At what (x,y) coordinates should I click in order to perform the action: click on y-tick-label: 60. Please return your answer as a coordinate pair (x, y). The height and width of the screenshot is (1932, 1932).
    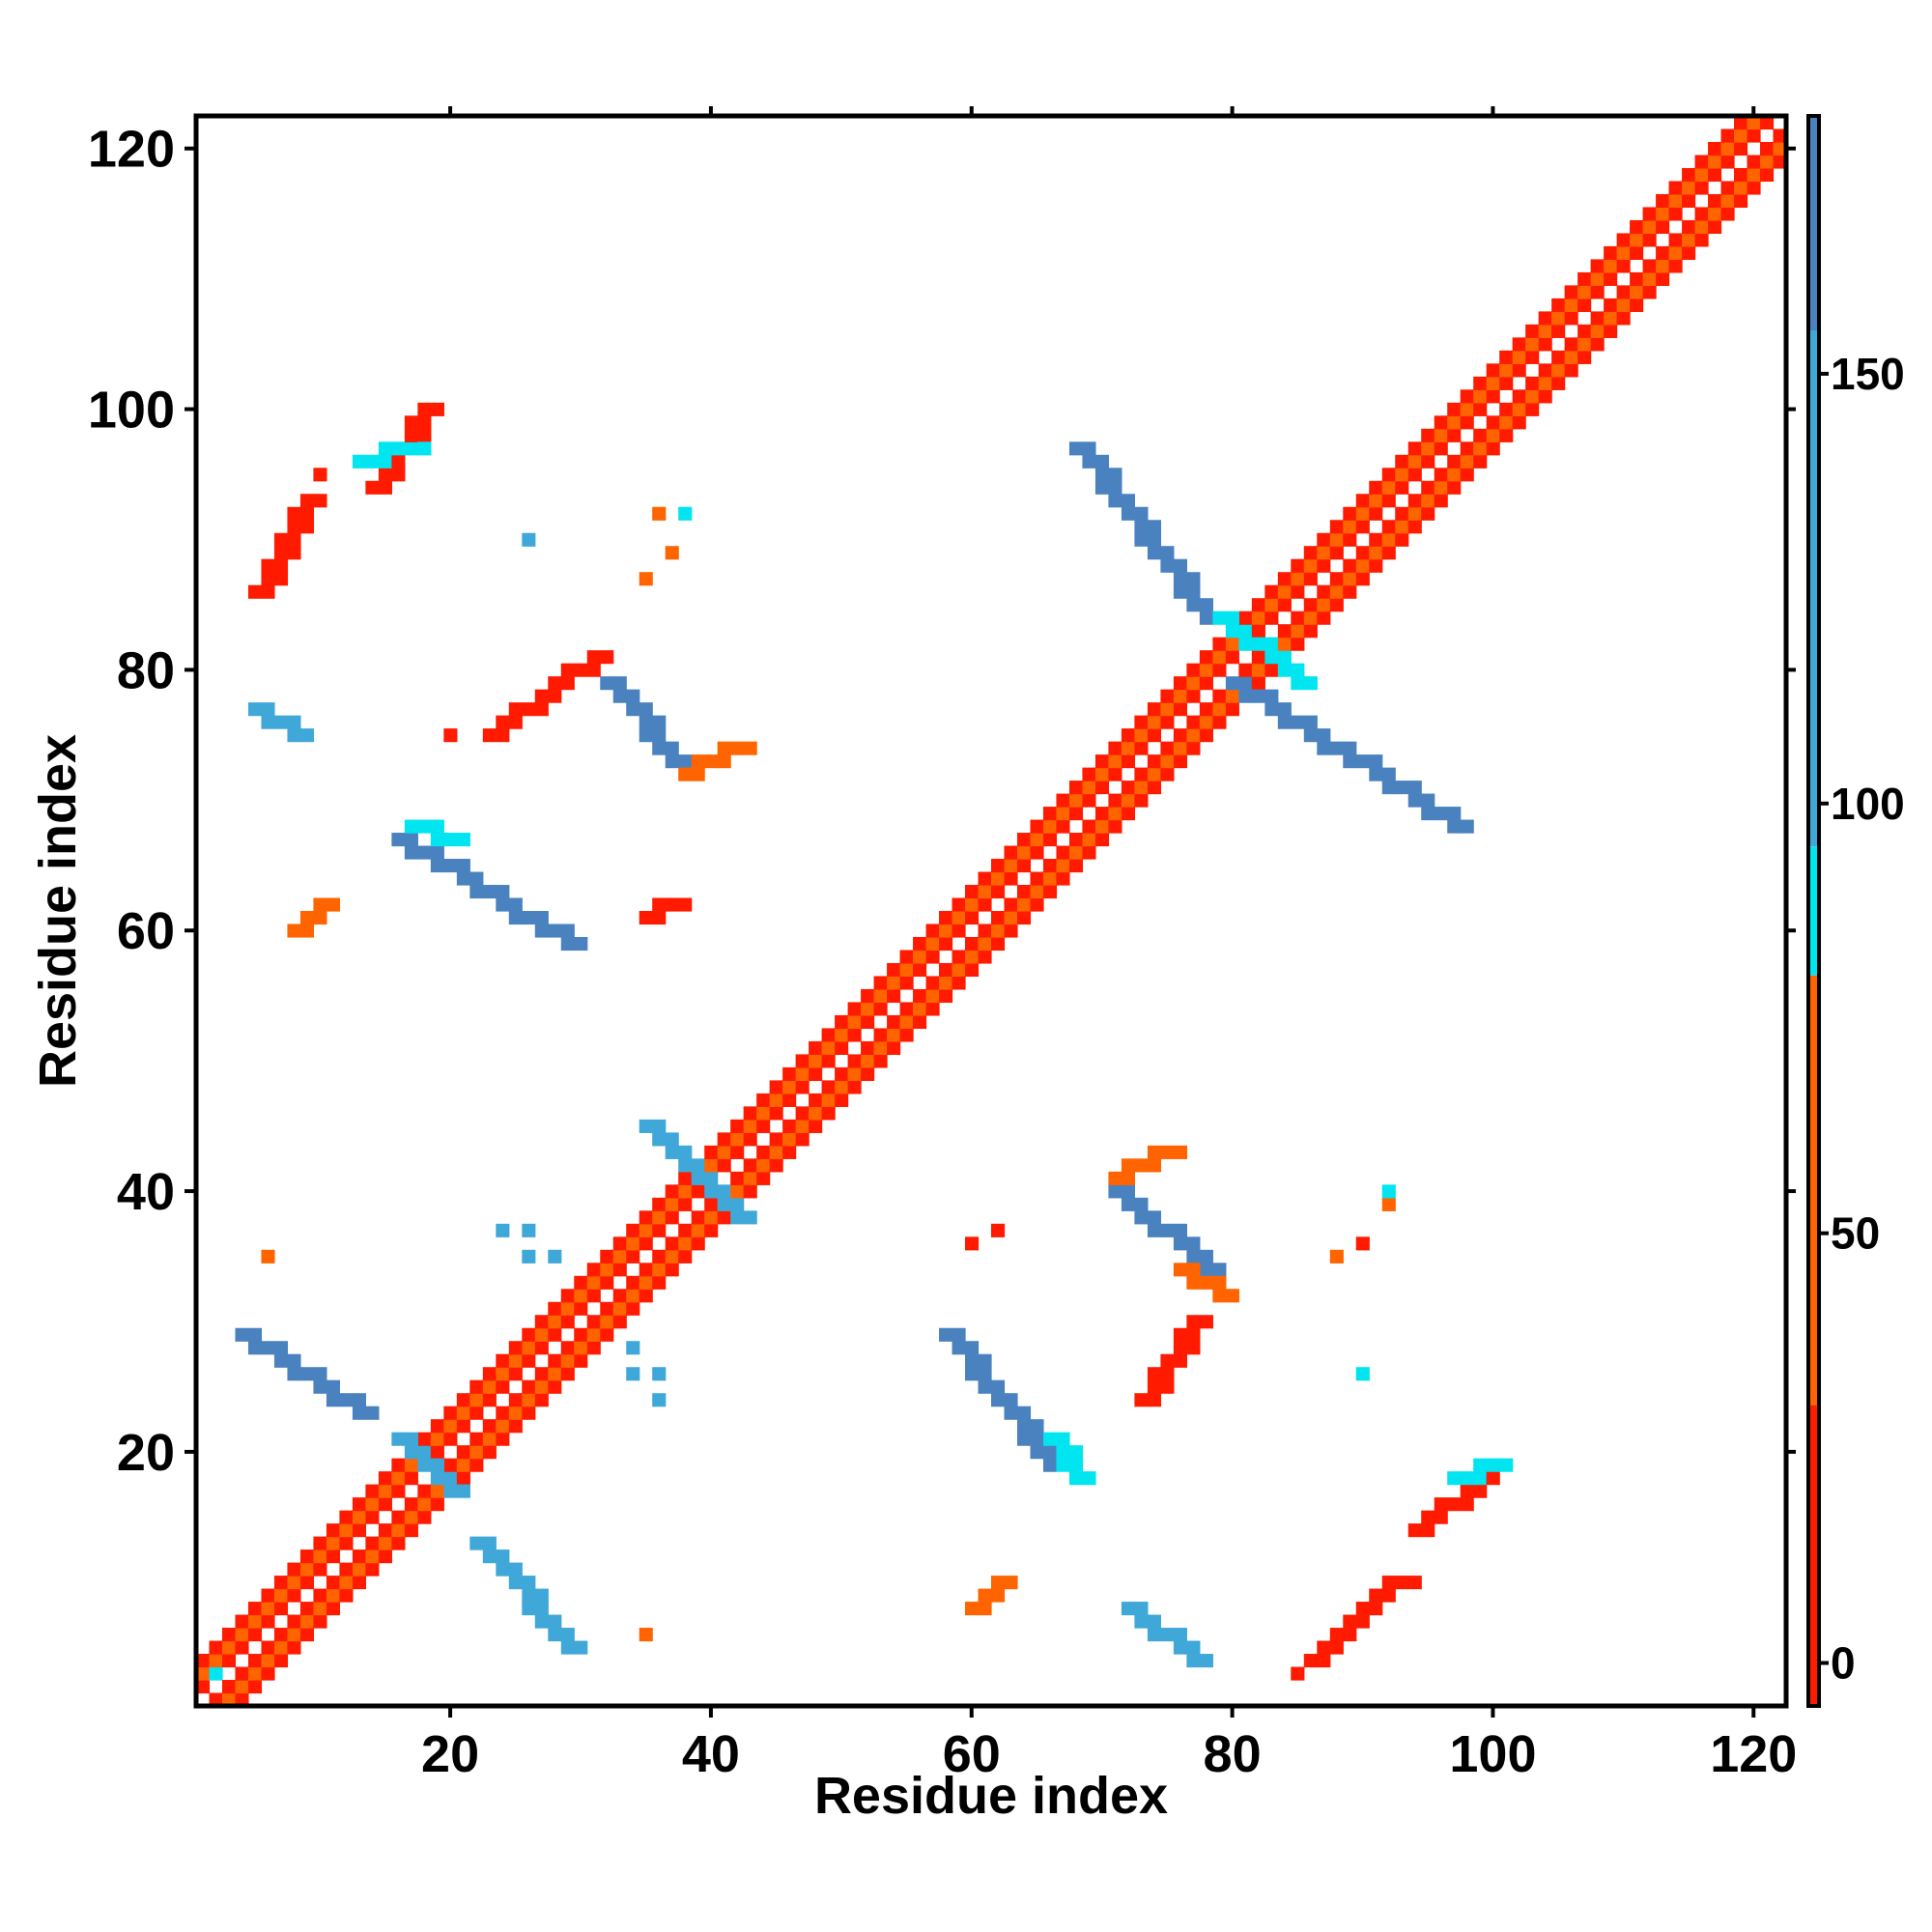
    Looking at the image, I should click on (146, 931).